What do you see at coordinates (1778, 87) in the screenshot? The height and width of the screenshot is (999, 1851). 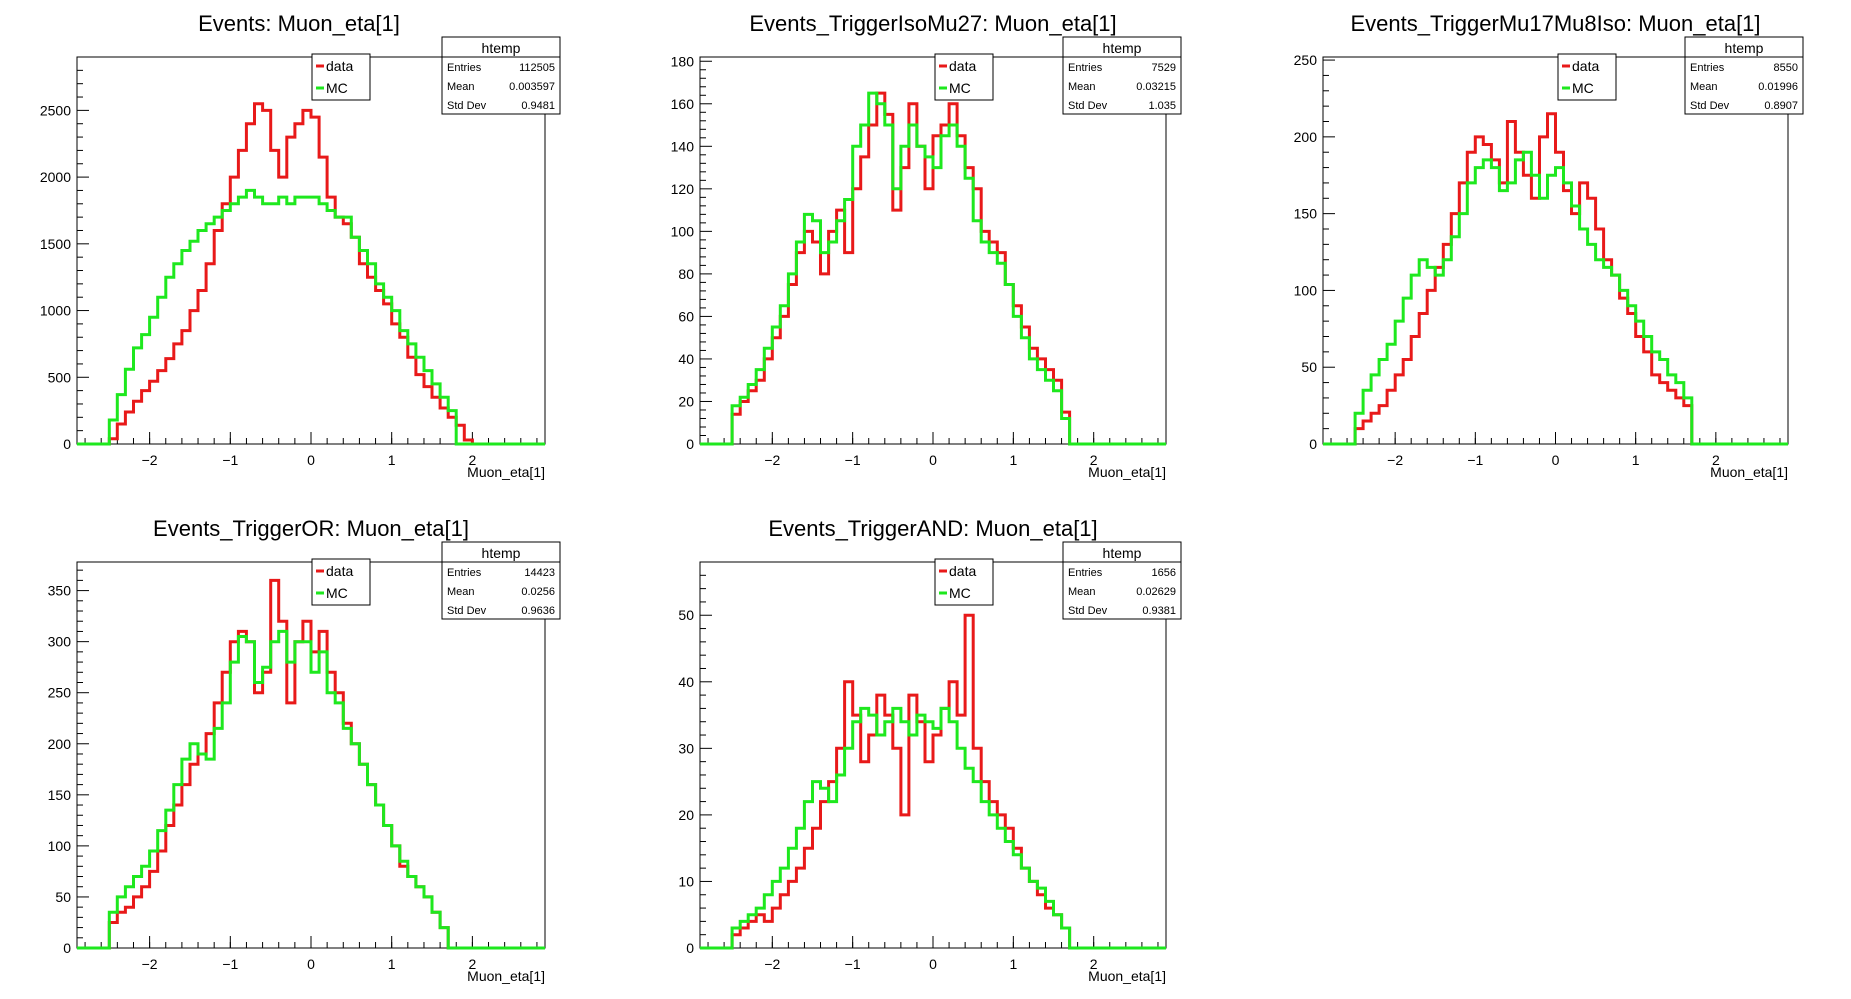 I see `stats-value: 0.01996` at bounding box center [1778, 87].